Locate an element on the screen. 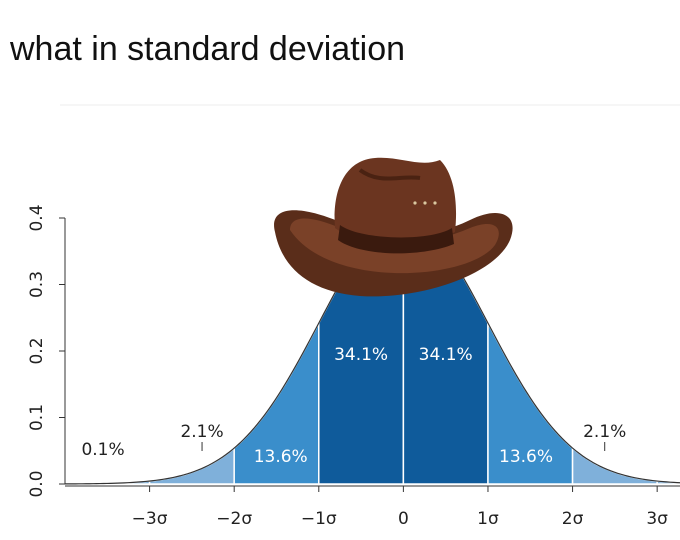  y-tick-label: 0.2 is located at coordinates (37, 350).